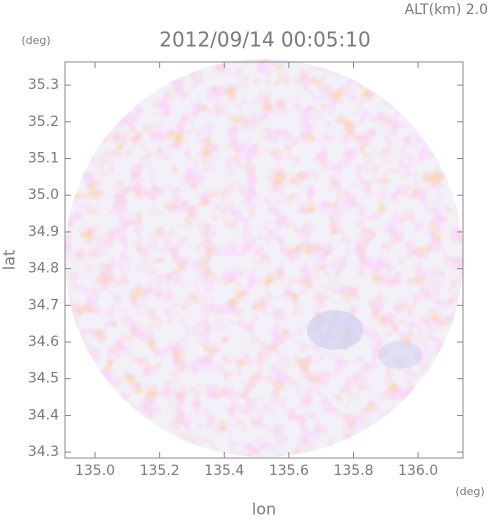 The height and width of the screenshot is (521, 491). Describe the element at coordinates (43, 159) in the screenshot. I see `y-tick-label: 35.1` at that location.